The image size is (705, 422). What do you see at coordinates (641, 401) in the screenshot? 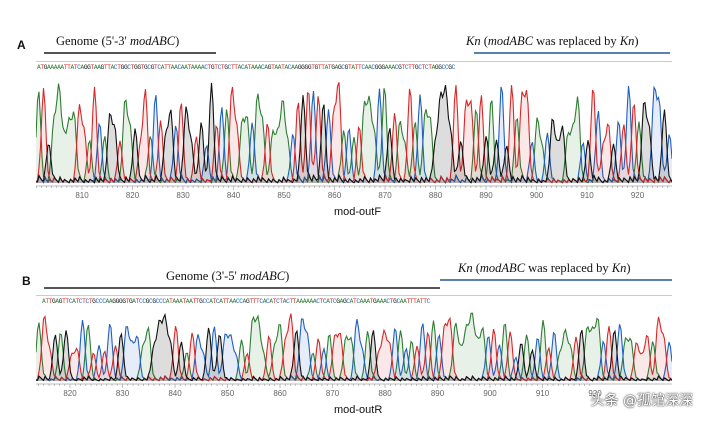
I see `watermark: 头条 @孤馆深深` at bounding box center [641, 401].